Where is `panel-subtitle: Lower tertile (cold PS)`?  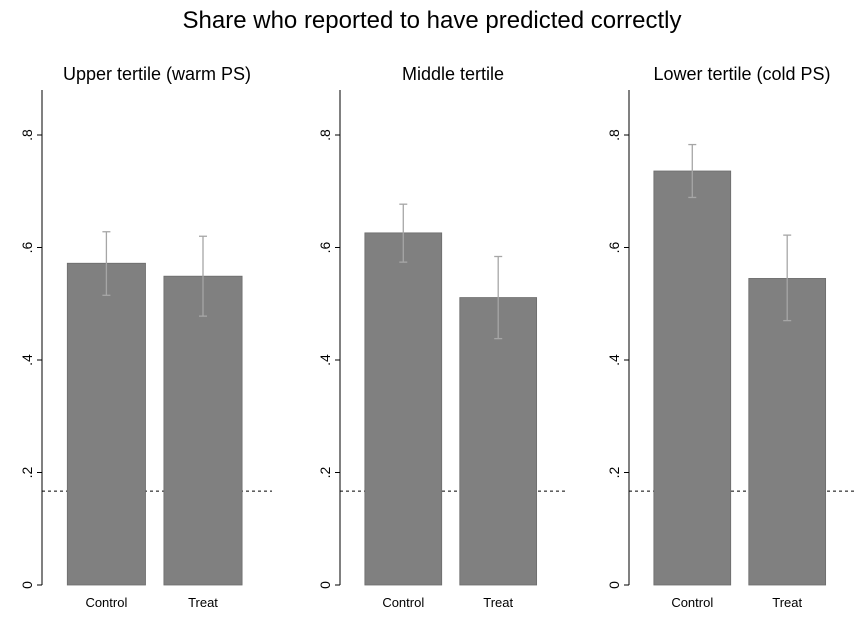
panel-subtitle: Lower tertile (cold PS) is located at coordinates (741, 74).